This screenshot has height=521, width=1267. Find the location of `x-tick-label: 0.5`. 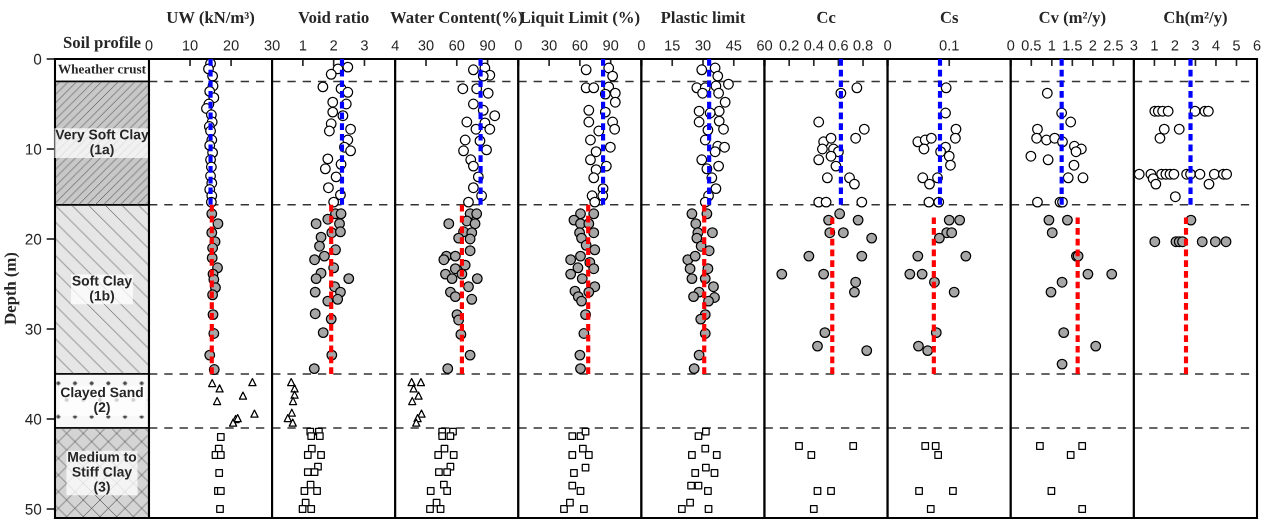

x-tick-label: 0.5 is located at coordinates (1031, 45).